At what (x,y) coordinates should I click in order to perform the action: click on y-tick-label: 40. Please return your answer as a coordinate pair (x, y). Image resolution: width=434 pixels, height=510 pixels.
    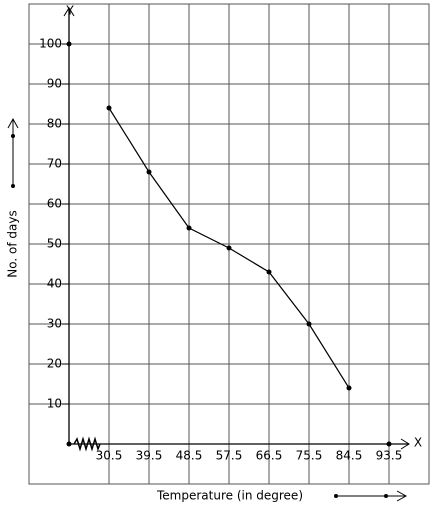
    Looking at the image, I should click on (54, 284).